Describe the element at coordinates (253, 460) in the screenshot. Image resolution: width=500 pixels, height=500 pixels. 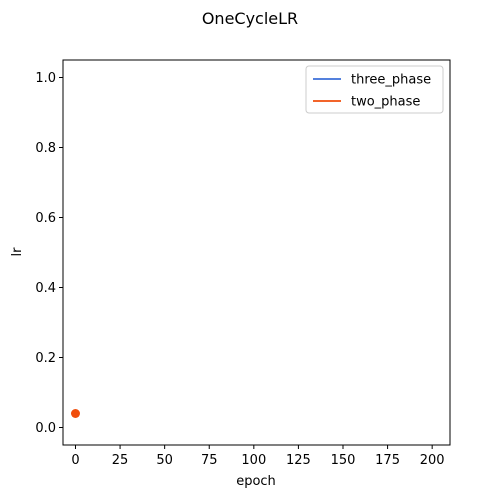
I see `x-tick-label: 100` at that location.